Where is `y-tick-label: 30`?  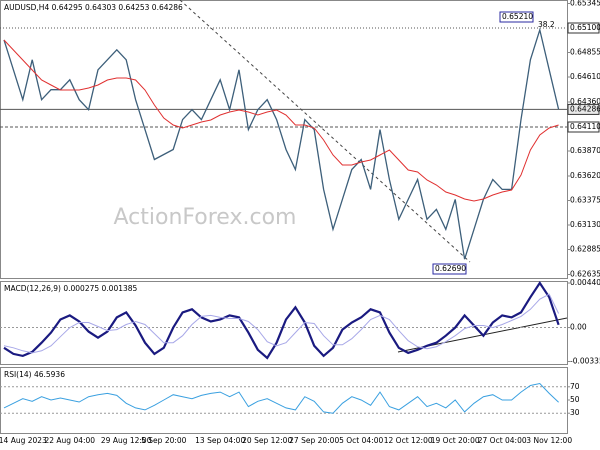 y-tick-label: 30 is located at coordinates (575, 412).